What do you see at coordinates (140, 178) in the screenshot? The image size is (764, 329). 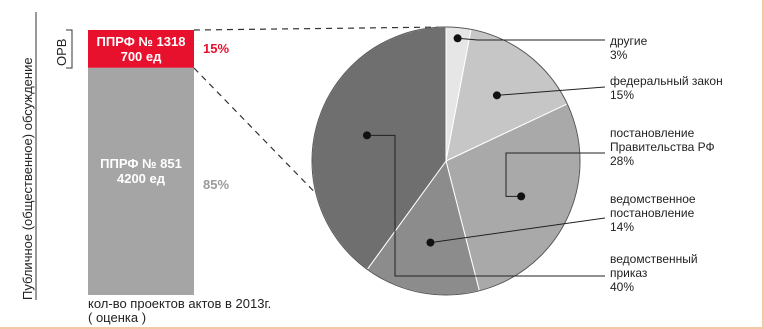 I see `bar-count-ppf851: 4200 ед` at bounding box center [140, 178].